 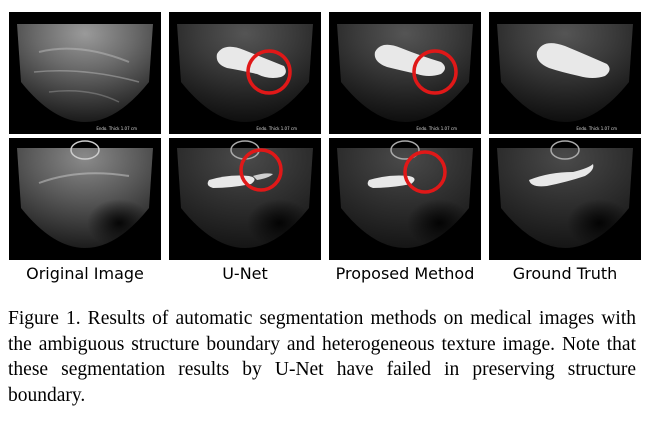 What do you see at coordinates (405, 273) in the screenshot?
I see `column-label-proposed: Proposed Method` at bounding box center [405, 273].